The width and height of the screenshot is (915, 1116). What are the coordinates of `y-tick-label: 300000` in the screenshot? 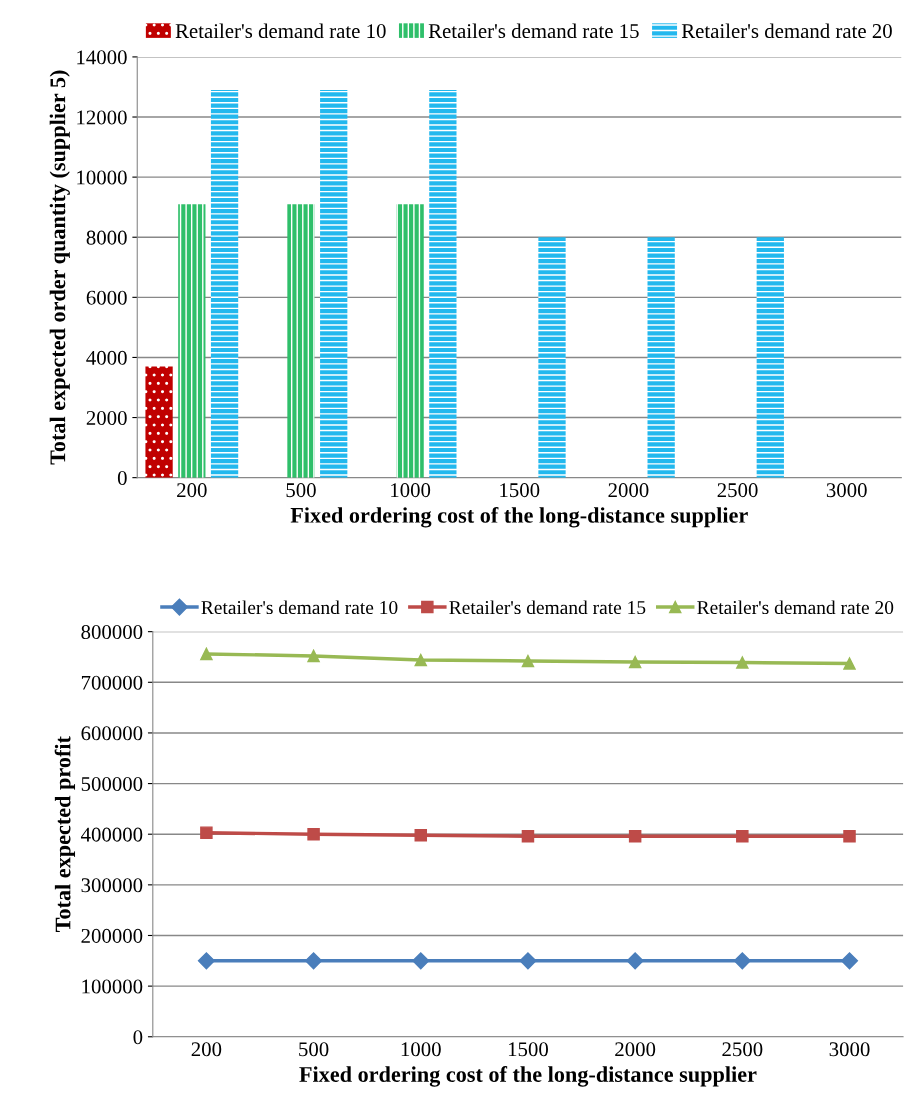 It's located at (112, 885).